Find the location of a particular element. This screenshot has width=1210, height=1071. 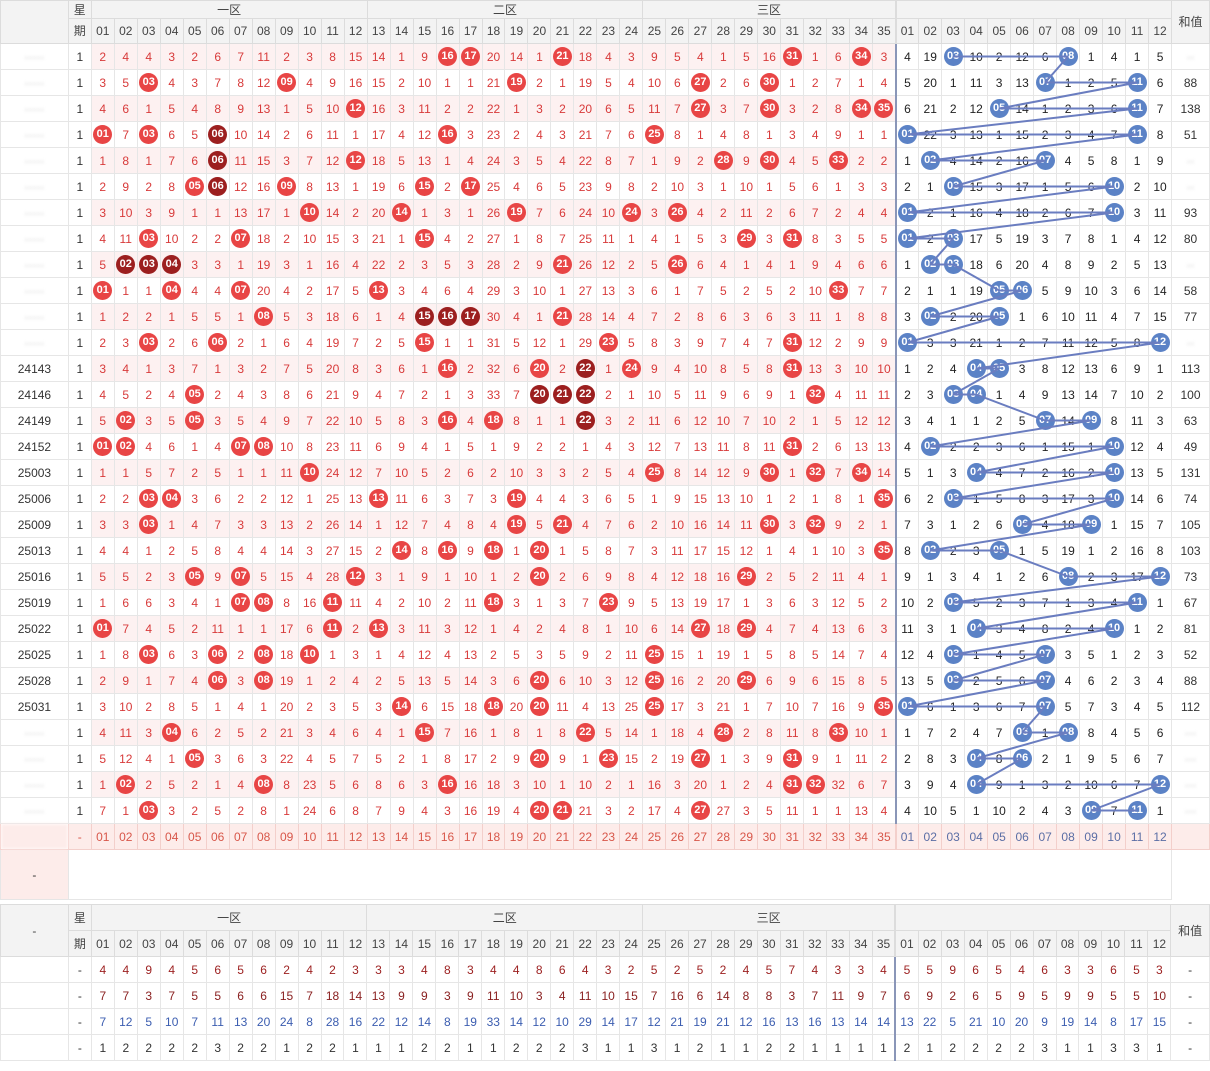

draw-period: ····· is located at coordinates (34, 784).